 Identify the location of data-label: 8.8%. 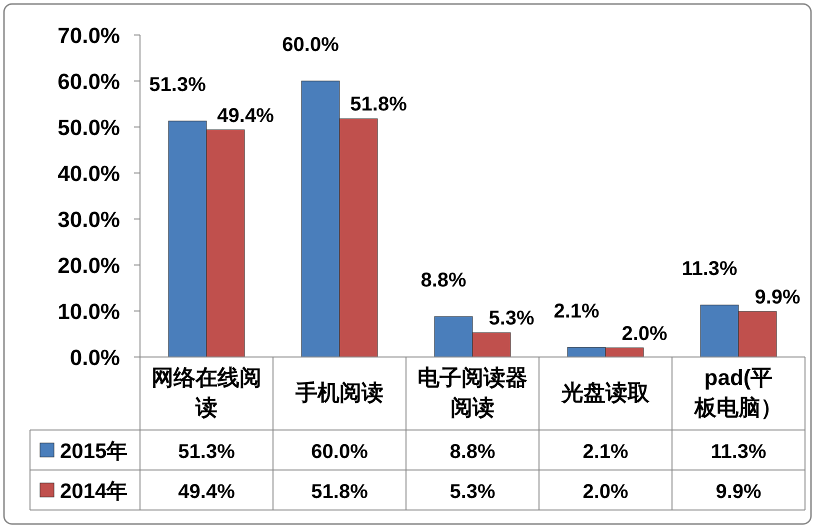
(473, 452).